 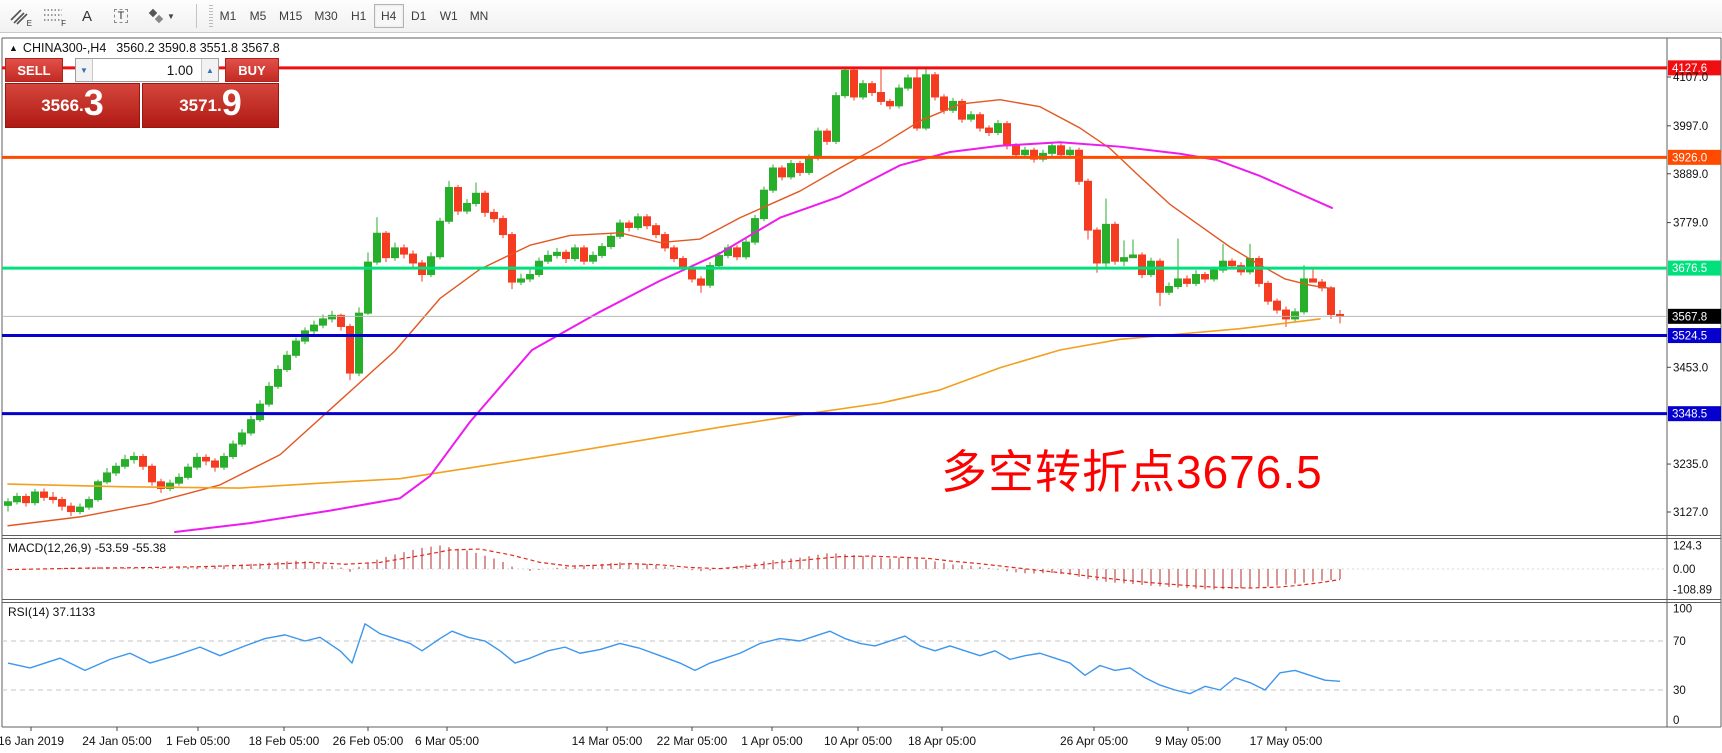 What do you see at coordinates (1132, 472) in the screenshot?
I see `chart-text-annotation: 多空转折点3676.5` at bounding box center [1132, 472].